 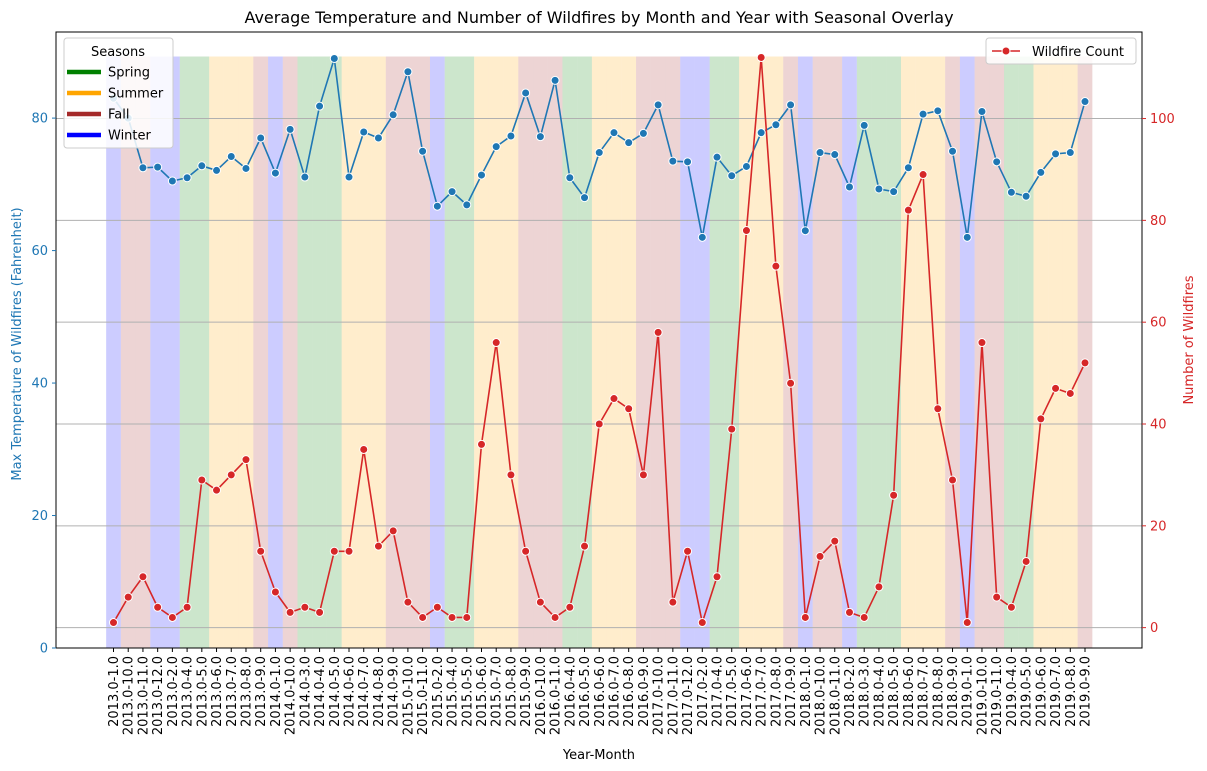 What do you see at coordinates (894, 691) in the screenshot?
I see `x-tick-label: 2018.0-5.0` at bounding box center [894, 691].